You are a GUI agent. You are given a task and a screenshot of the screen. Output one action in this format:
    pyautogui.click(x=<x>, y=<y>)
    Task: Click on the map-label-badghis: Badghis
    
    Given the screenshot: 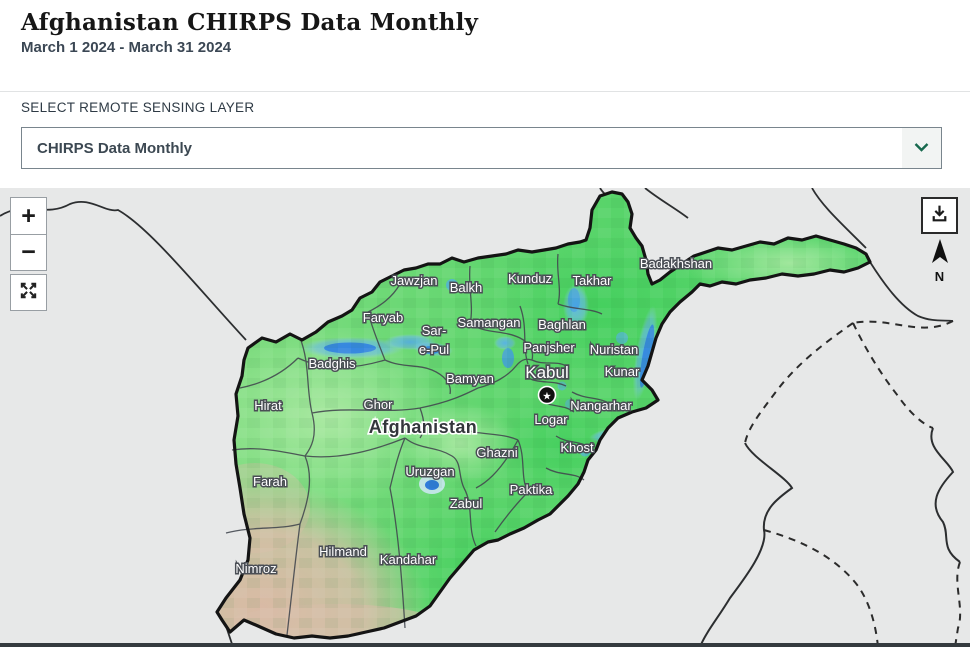 What is the action you would take?
    pyautogui.click(x=332, y=363)
    